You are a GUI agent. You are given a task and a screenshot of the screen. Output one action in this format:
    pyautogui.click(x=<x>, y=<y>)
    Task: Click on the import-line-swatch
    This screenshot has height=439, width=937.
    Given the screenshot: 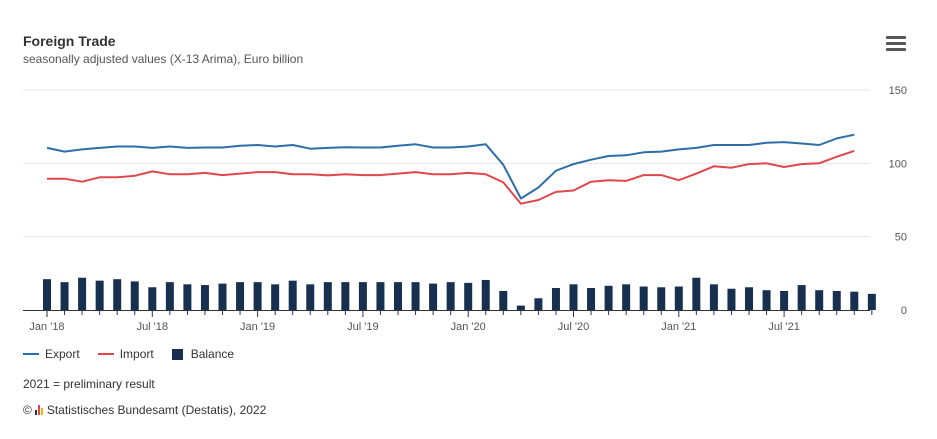 What is the action you would take?
    pyautogui.click(x=105, y=354)
    